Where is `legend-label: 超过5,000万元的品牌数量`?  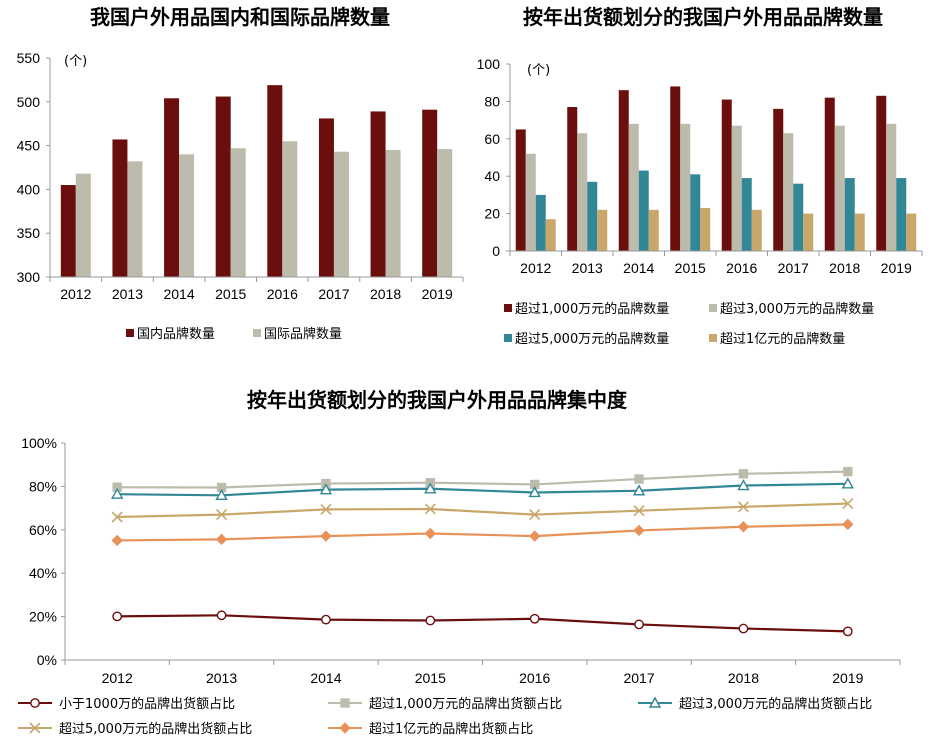 legend-label: 超过5,000万元的品牌数量 is located at coordinates (592, 339).